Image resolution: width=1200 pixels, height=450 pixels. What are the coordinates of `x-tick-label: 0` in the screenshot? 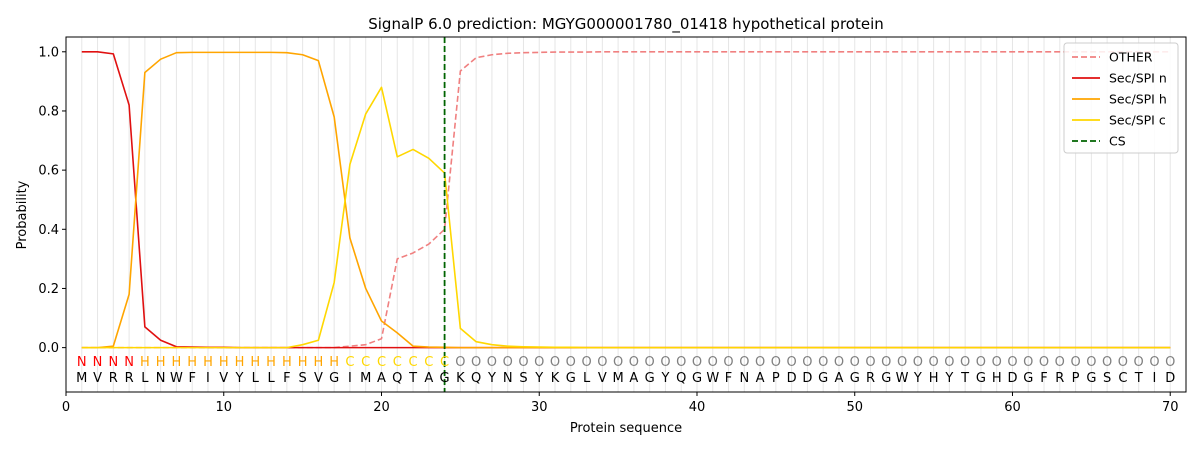 It's located at (66, 407).